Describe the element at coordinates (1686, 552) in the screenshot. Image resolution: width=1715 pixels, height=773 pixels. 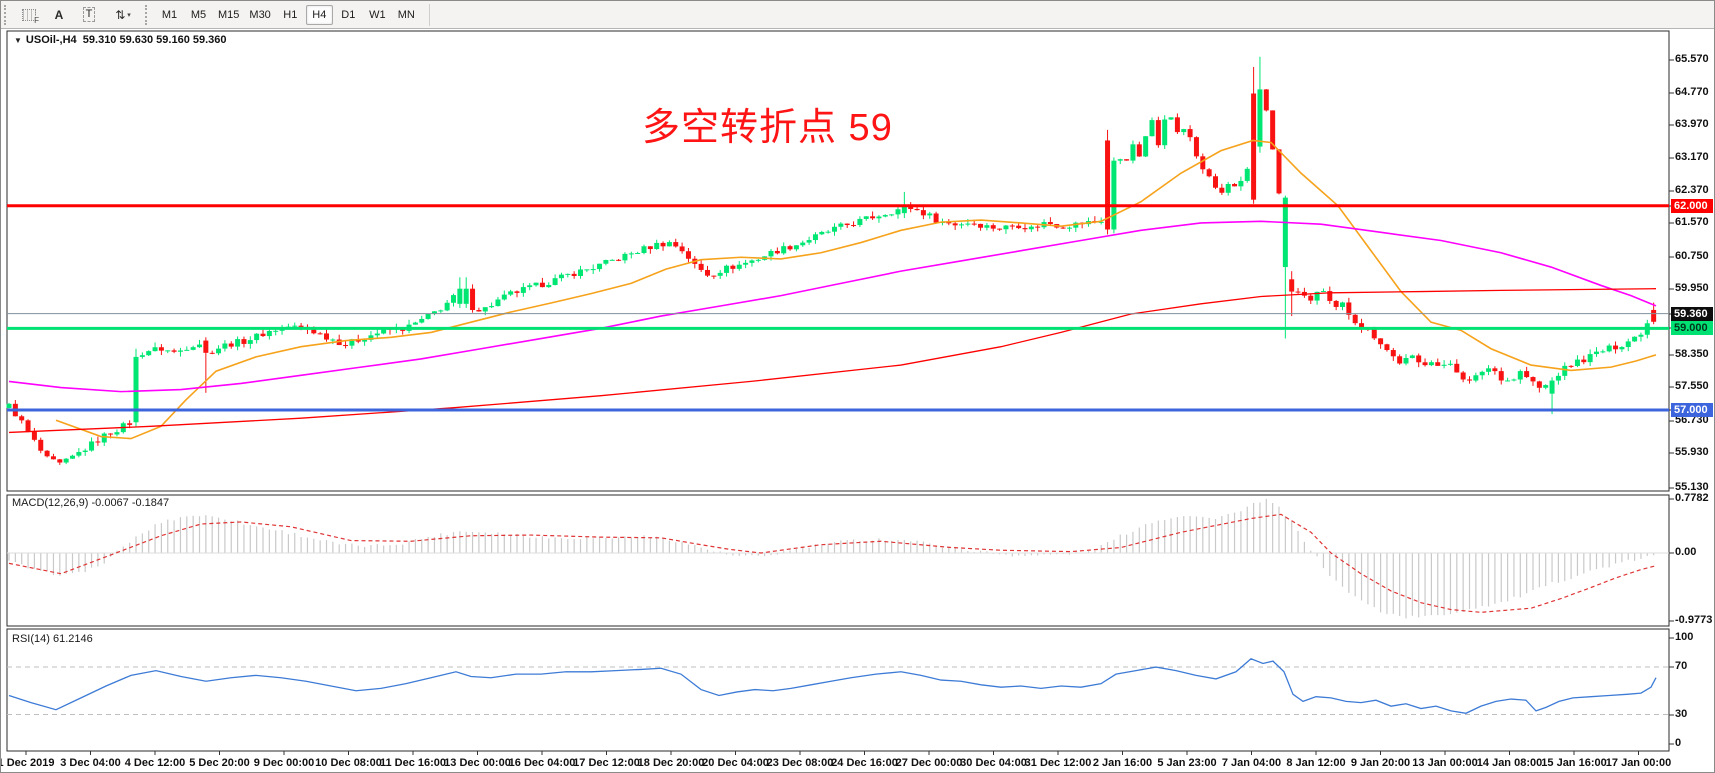
I see `macd-axis-label: 0.00` at that location.